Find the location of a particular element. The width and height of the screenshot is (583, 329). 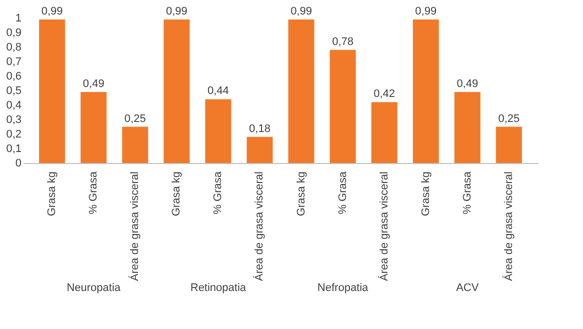

data-label: 0,44 is located at coordinates (218, 91).